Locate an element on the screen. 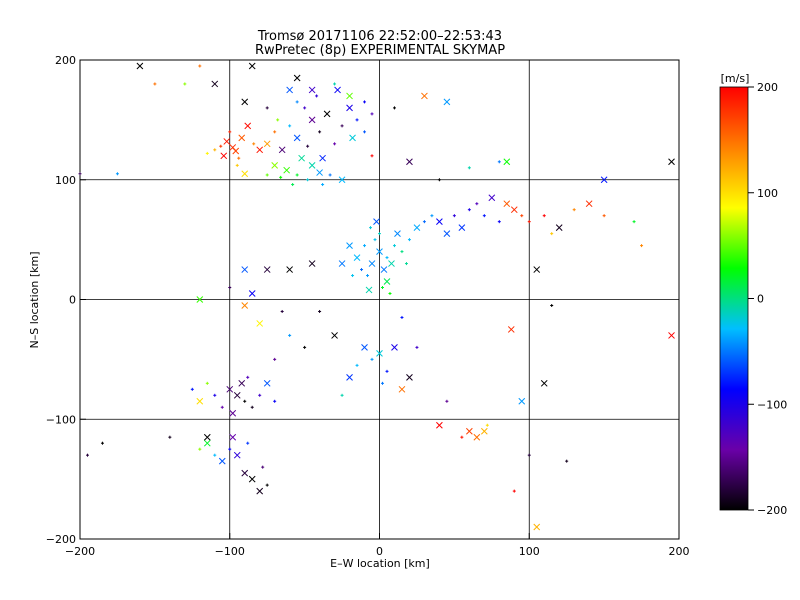 The width and height of the screenshot is (800, 600). y-tick-label: 100 is located at coordinates (65, 180).